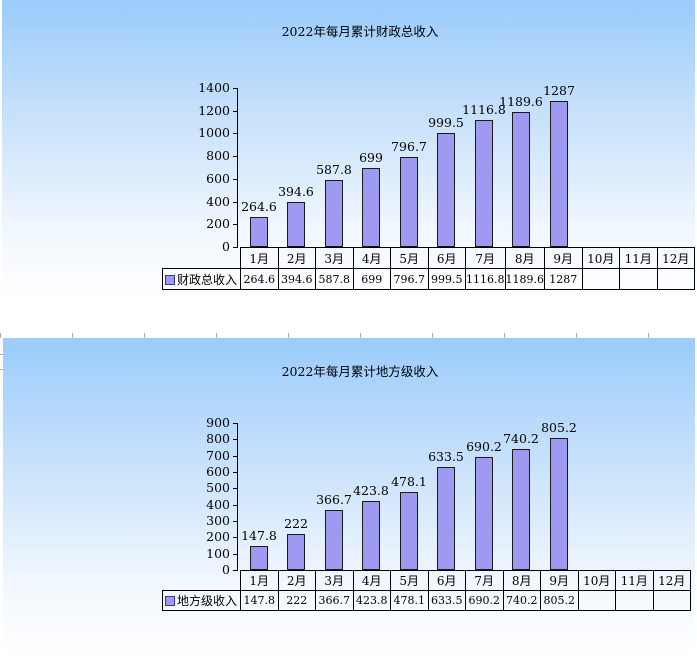 This screenshot has width=697, height=656. I want to click on y-tick-label: 0, so click(226, 569).